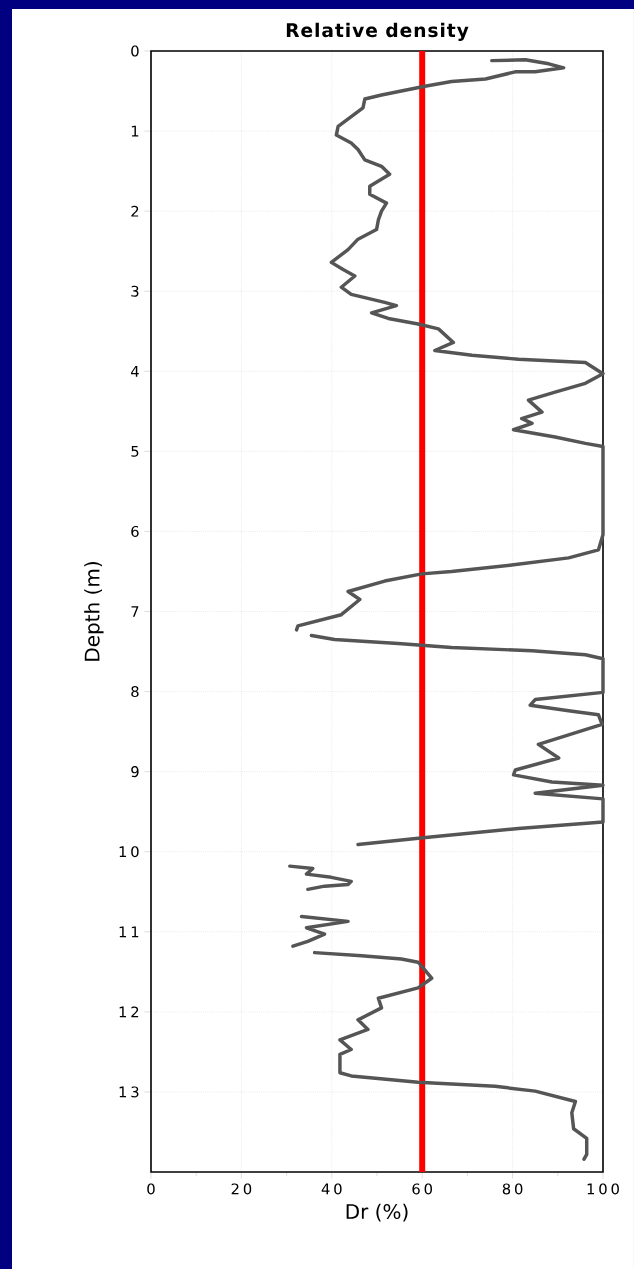  I want to click on y-tick-label: 1 0, so click(129, 852).